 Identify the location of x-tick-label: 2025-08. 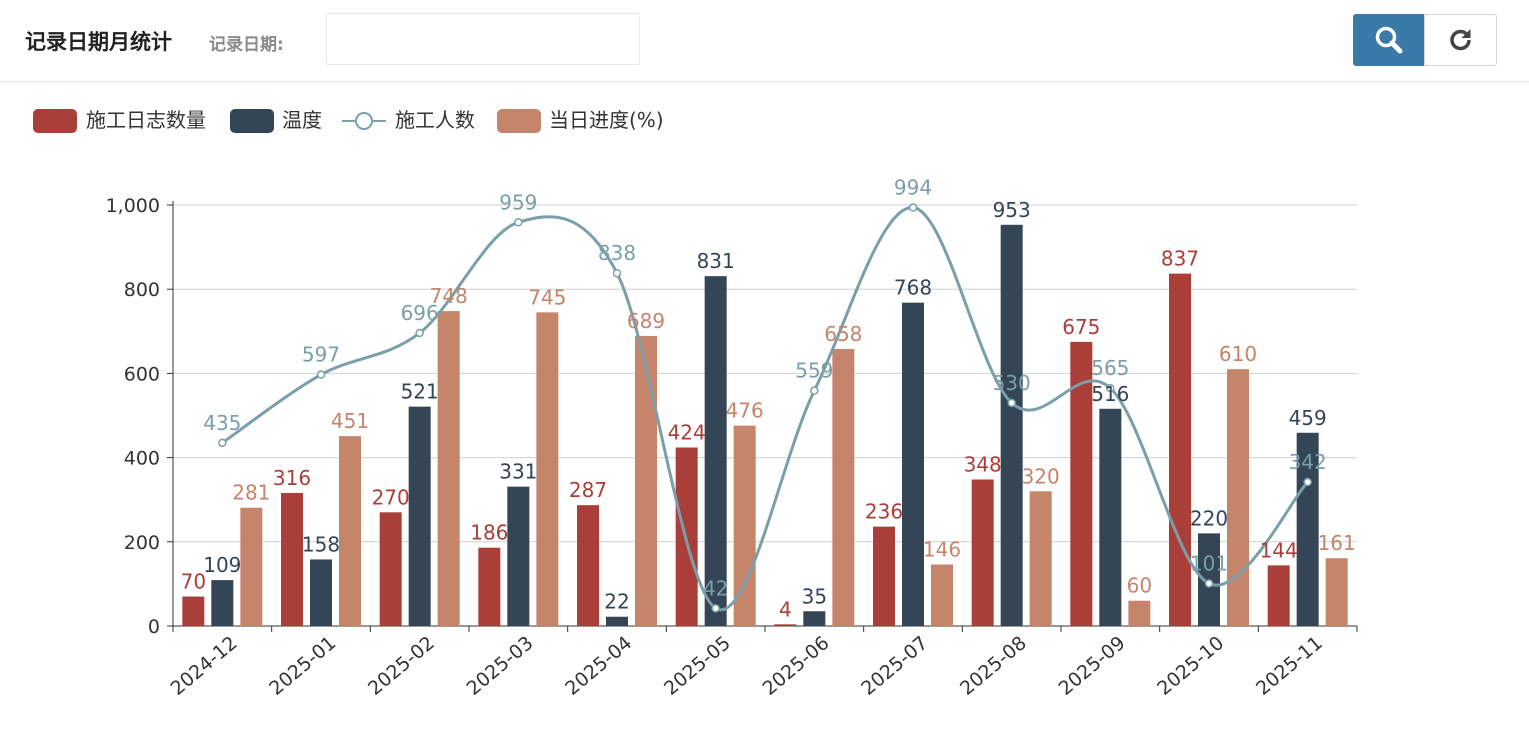
(993, 666).